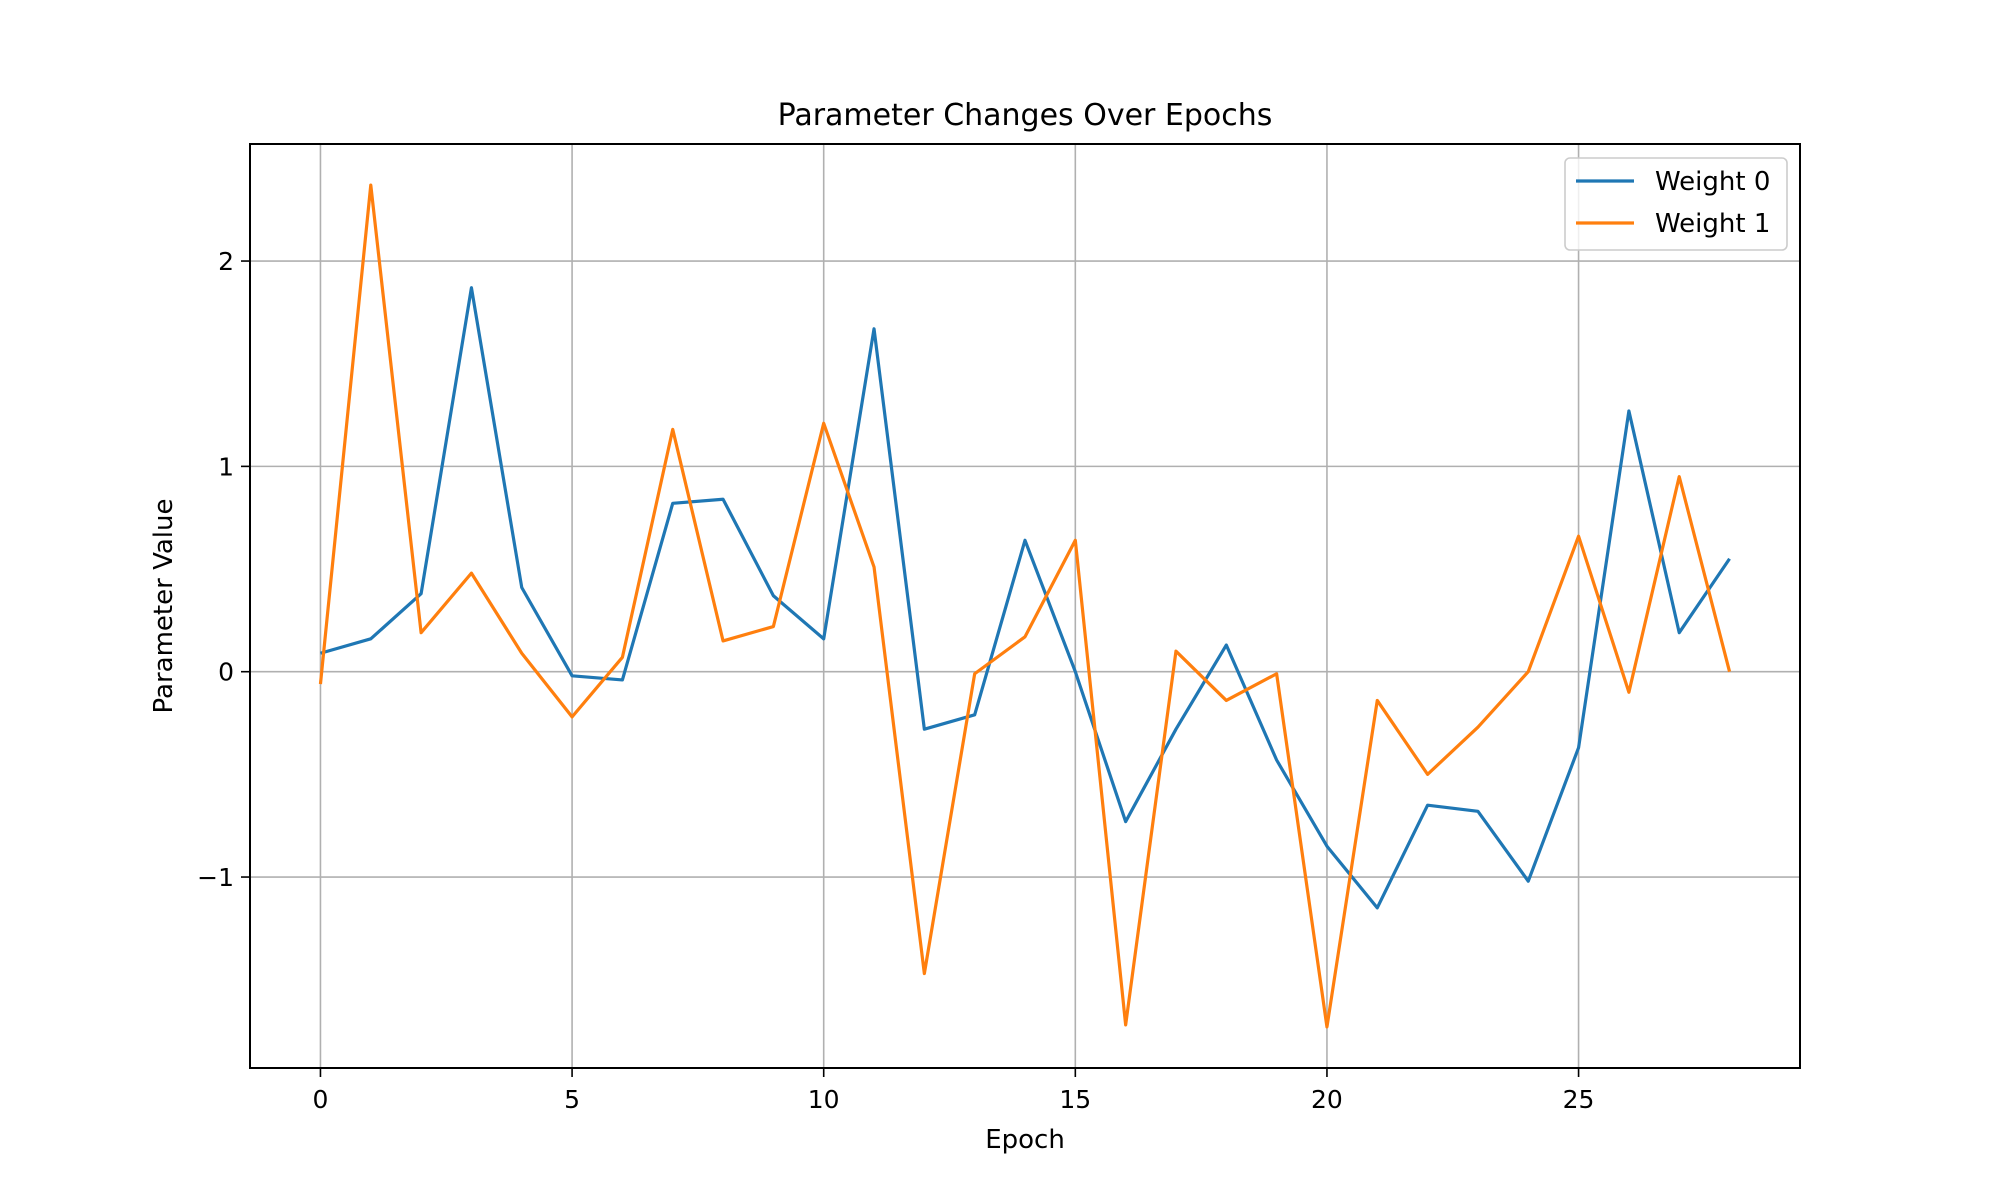 The image size is (2000, 1200). What do you see at coordinates (1075, 1099) in the screenshot?
I see `x-tick-label: 15` at bounding box center [1075, 1099].